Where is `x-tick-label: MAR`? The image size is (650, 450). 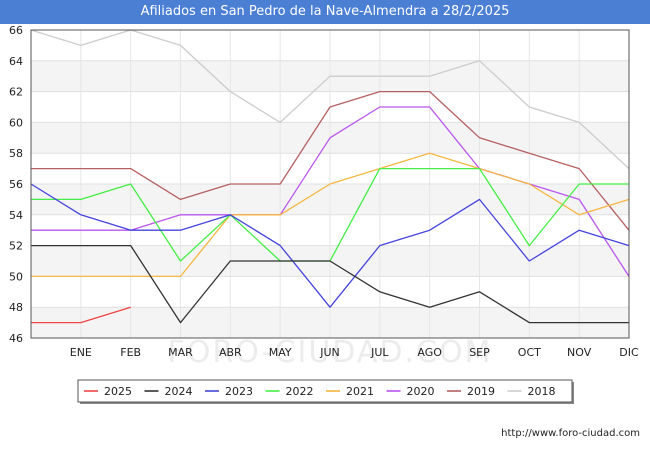
x-tick-label: MAR is located at coordinates (180, 352).